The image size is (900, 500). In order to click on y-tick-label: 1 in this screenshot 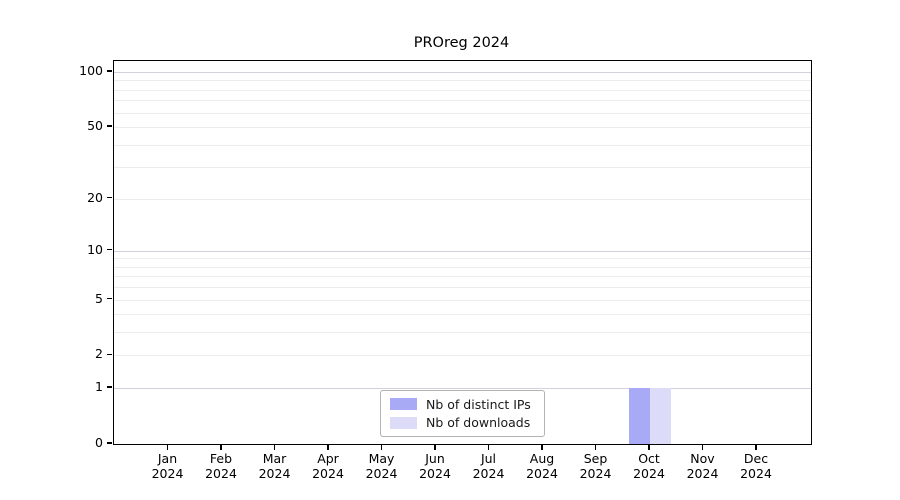, I will do `click(99, 387)`.